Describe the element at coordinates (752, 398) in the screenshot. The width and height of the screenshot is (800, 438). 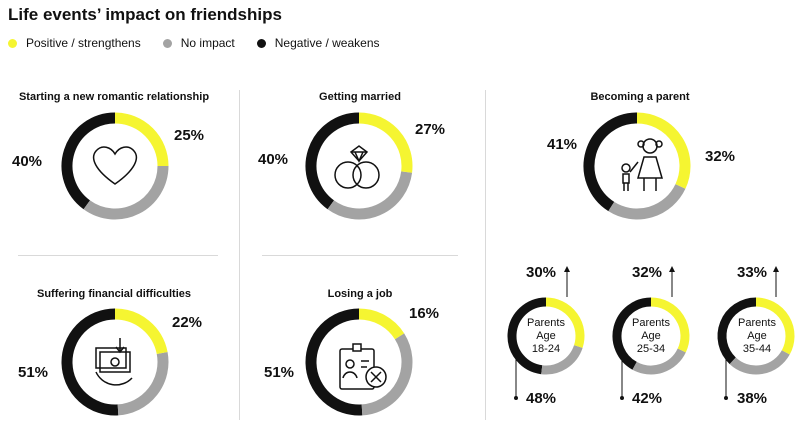
I see `data-label-age-35-44-negative: 38%` at that location.